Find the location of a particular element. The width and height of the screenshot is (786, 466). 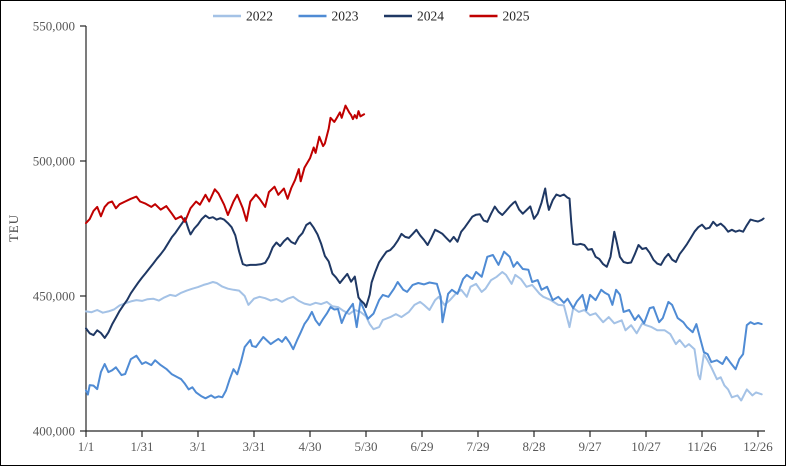

x-tick-label: 10/27 is located at coordinates (646, 446).